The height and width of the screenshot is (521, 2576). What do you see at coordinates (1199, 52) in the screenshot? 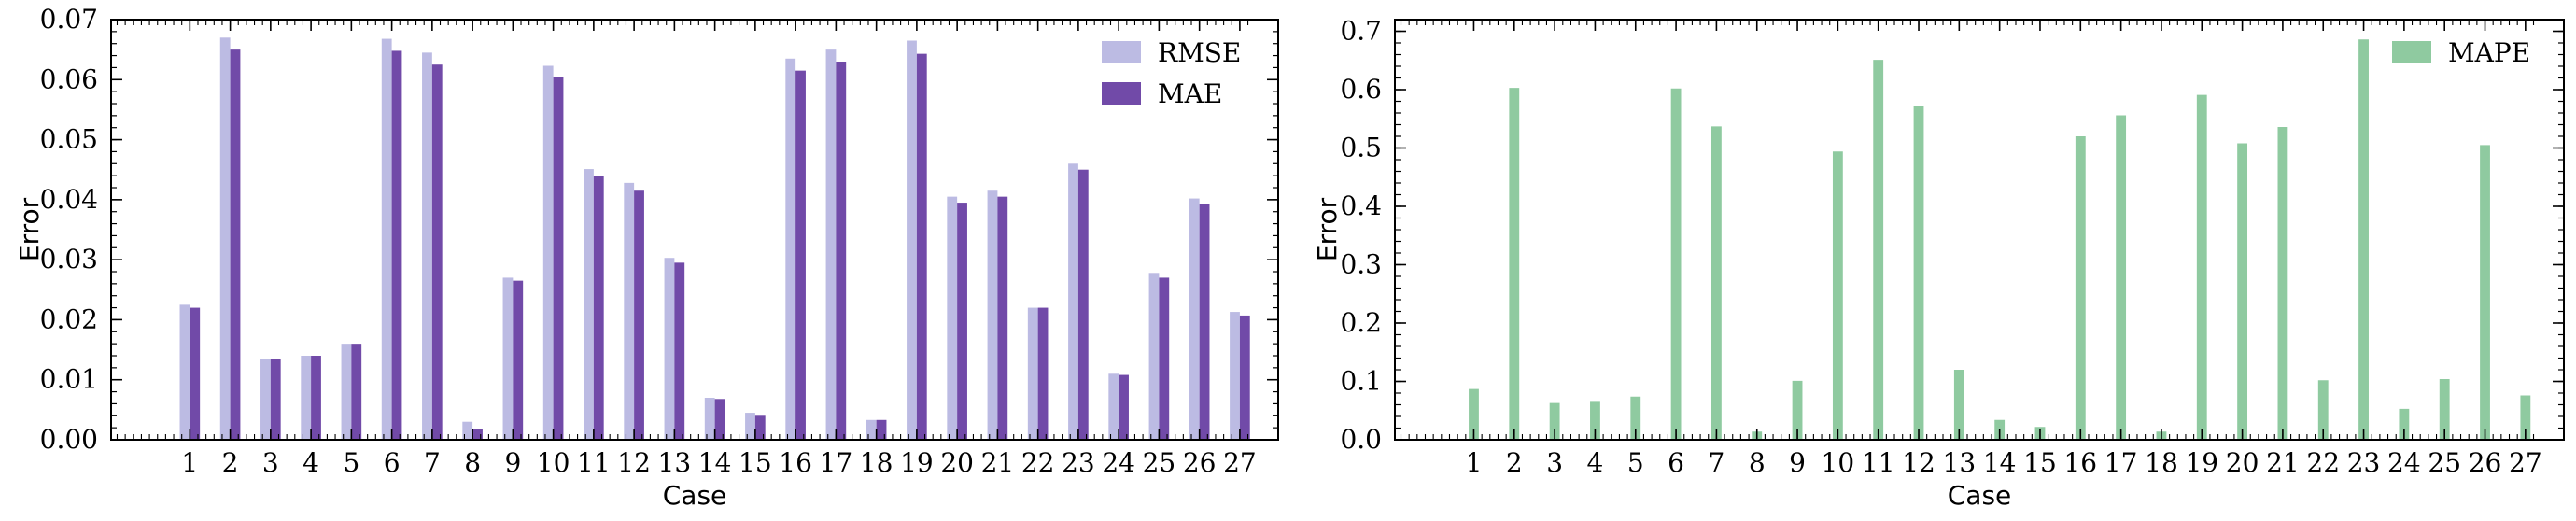
I see `legend-label-rmse: RMSE` at bounding box center [1199, 52].